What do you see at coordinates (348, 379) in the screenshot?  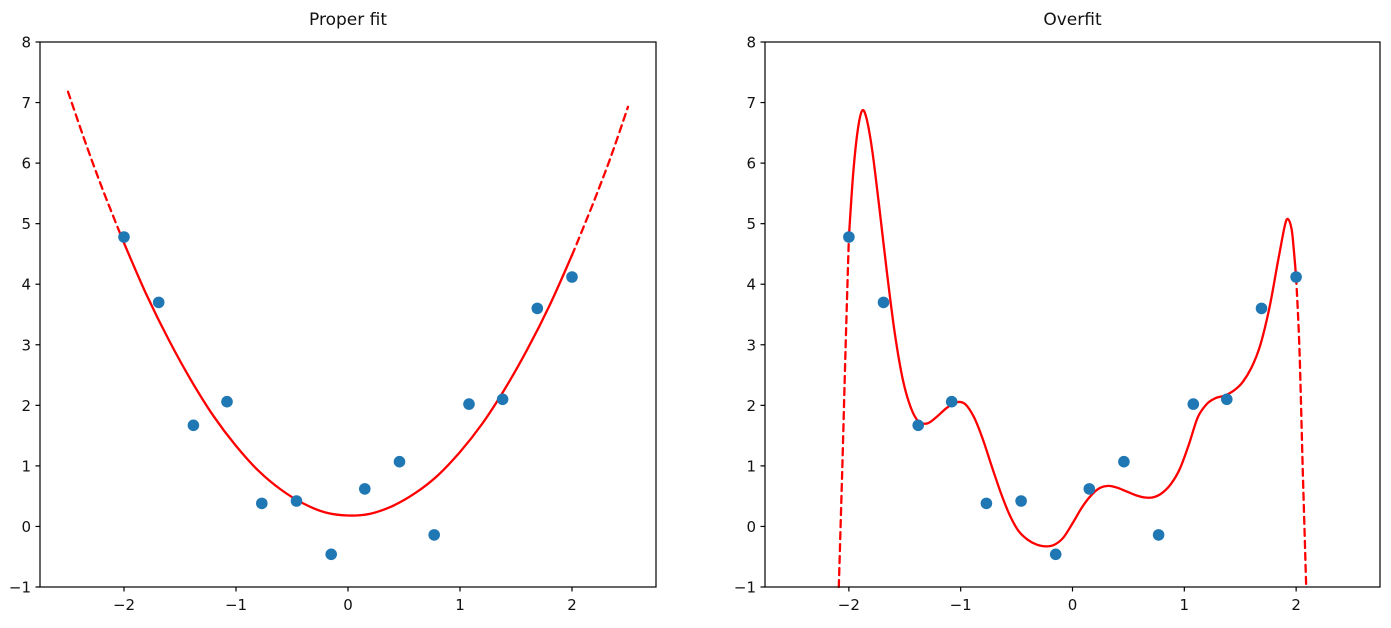 I see `fit-curve-solid` at bounding box center [348, 379].